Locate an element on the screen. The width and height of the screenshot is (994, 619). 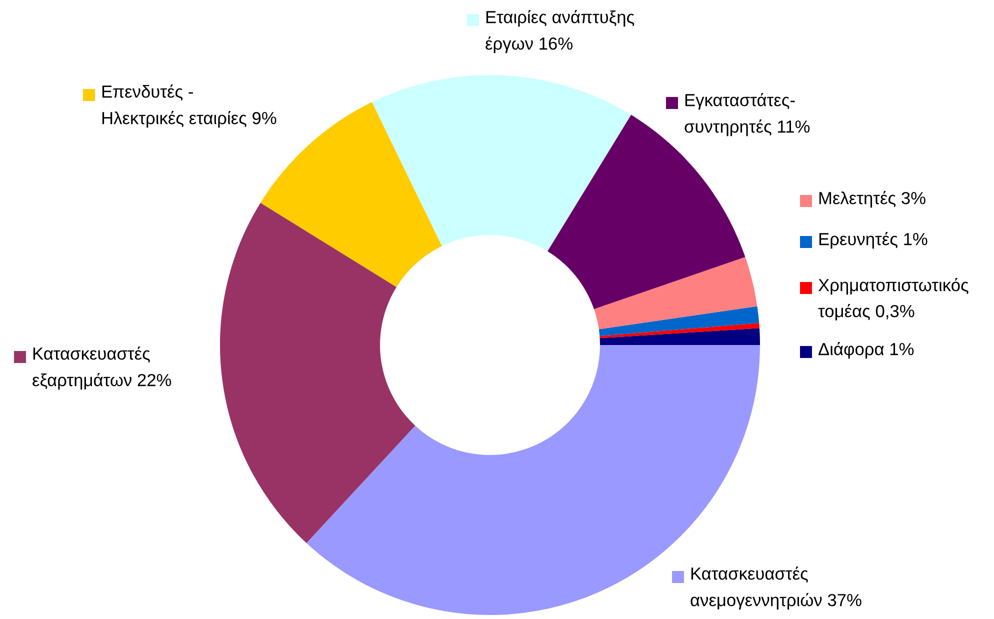
legend-label: Χρηματοπιστωτικός τομέας 0,3% is located at coordinates (893, 299).